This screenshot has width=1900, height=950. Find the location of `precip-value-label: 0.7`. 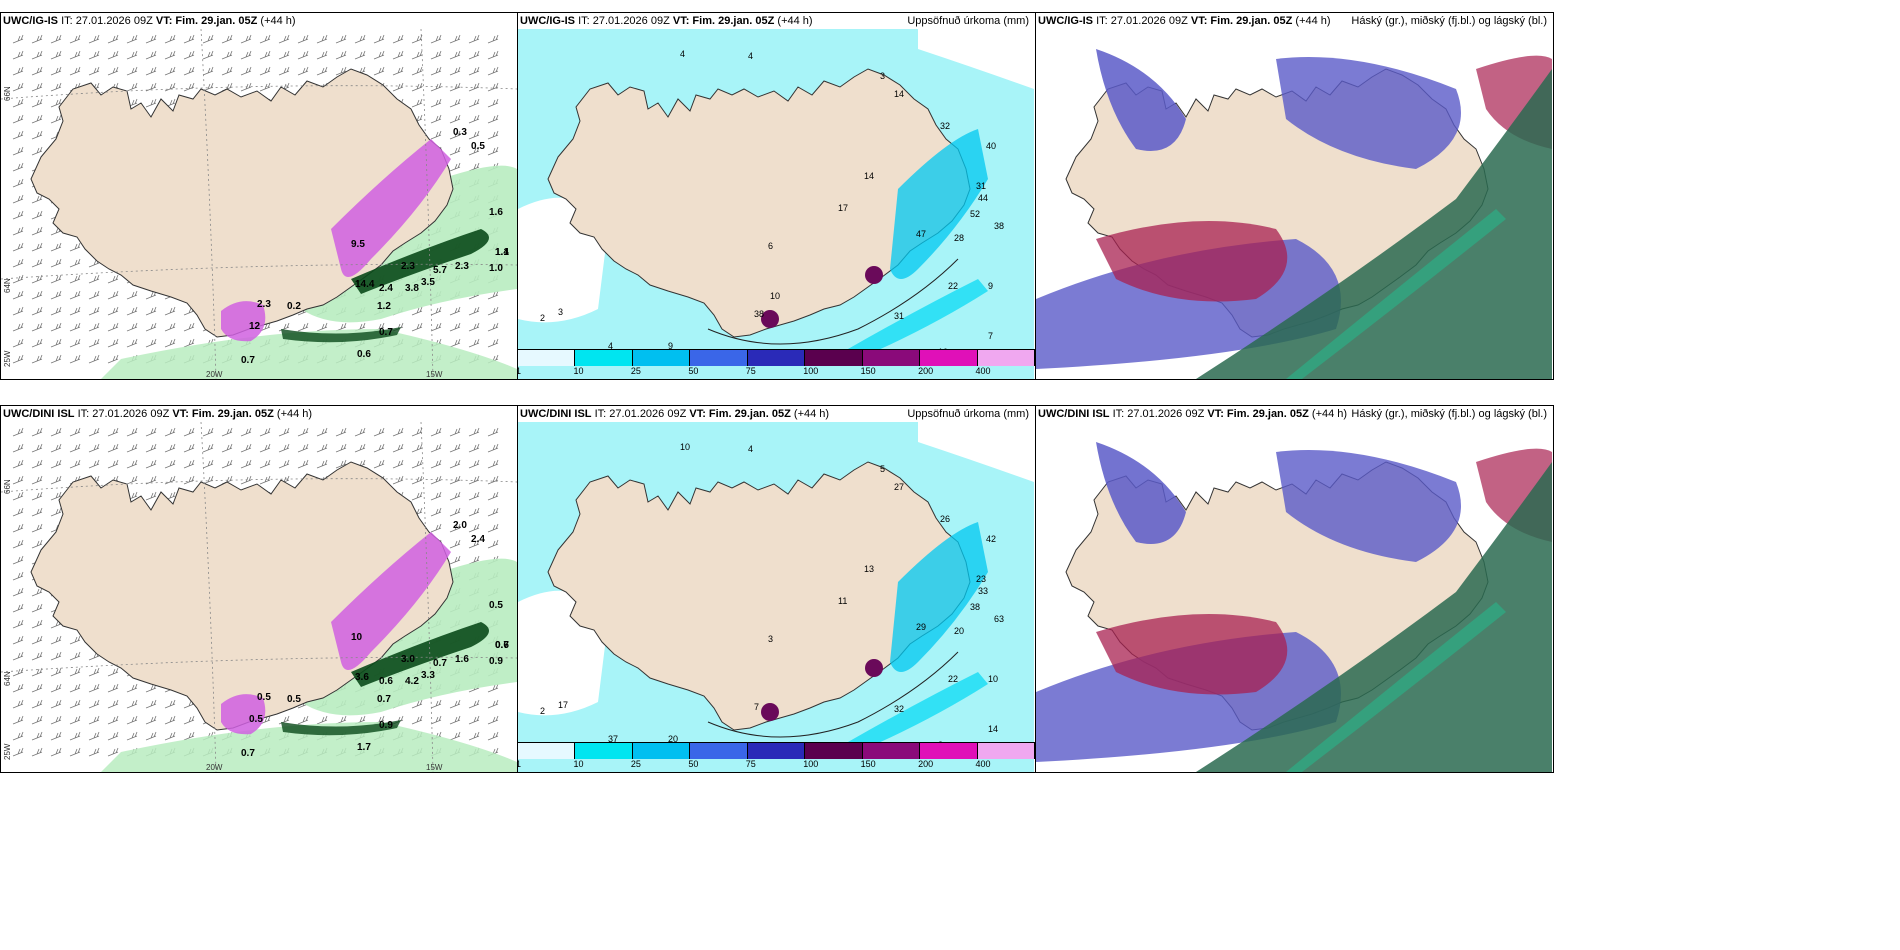

precip-value-label: 0.7 is located at coordinates (384, 699).